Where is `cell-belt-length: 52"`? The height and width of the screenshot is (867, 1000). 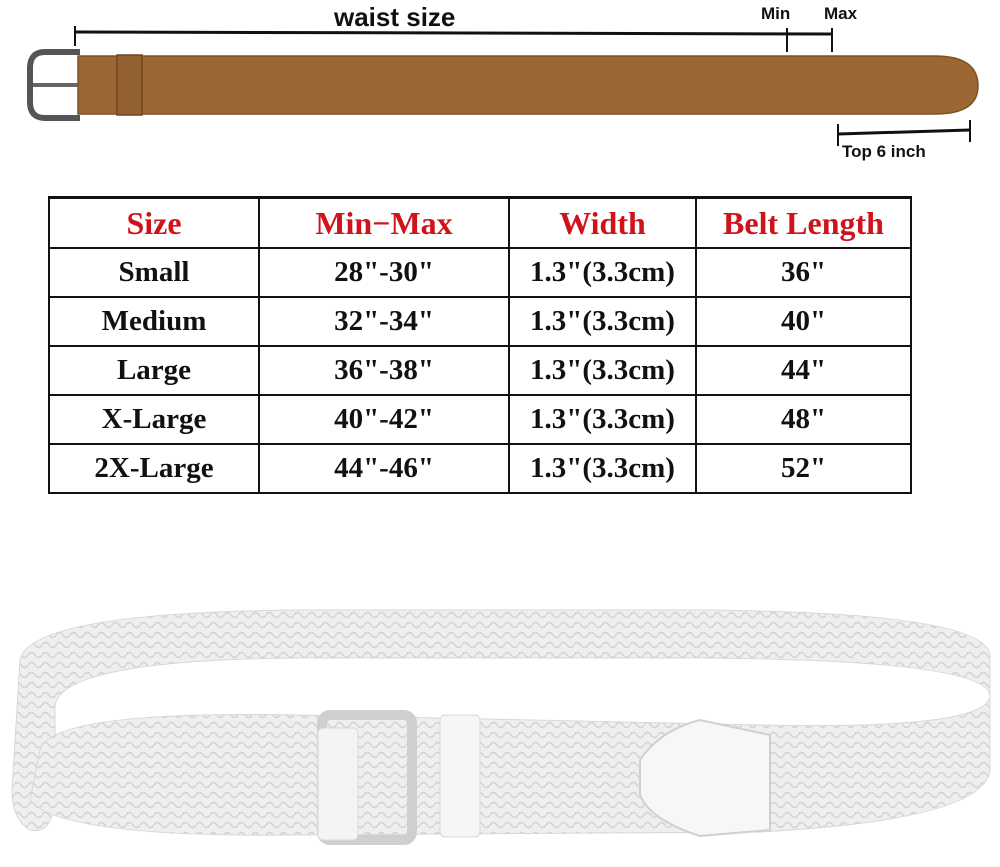 cell-belt-length: 52" is located at coordinates (803, 469).